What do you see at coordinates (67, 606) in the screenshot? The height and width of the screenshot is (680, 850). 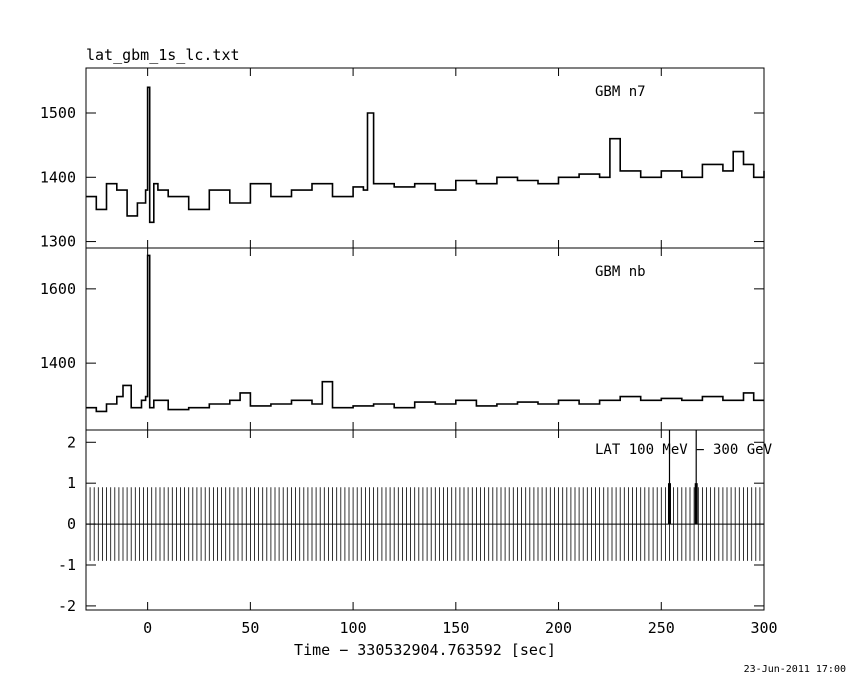 I see `y-tick-label: -2` at bounding box center [67, 606].